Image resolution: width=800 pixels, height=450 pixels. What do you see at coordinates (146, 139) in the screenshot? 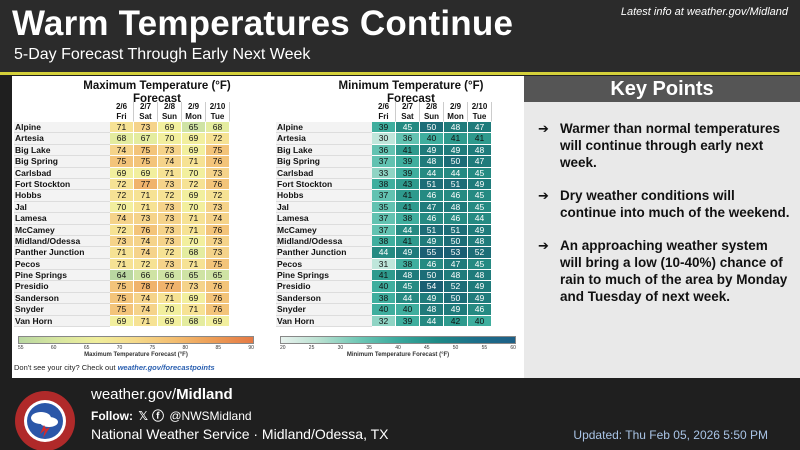
I see `temp-cell: 67` at bounding box center [146, 139].